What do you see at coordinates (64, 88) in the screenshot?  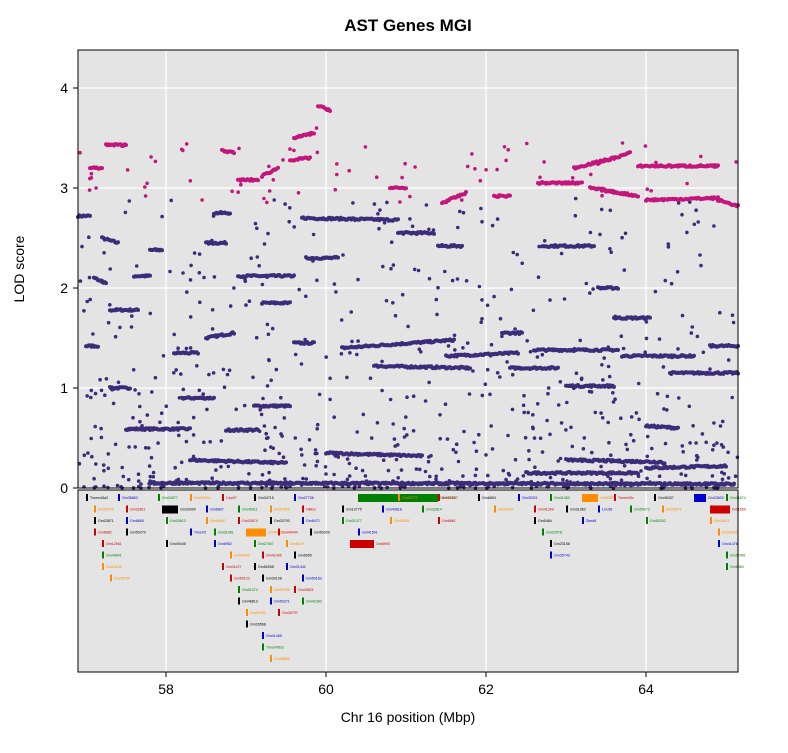 I see `y-tick-label: 4` at bounding box center [64, 88].